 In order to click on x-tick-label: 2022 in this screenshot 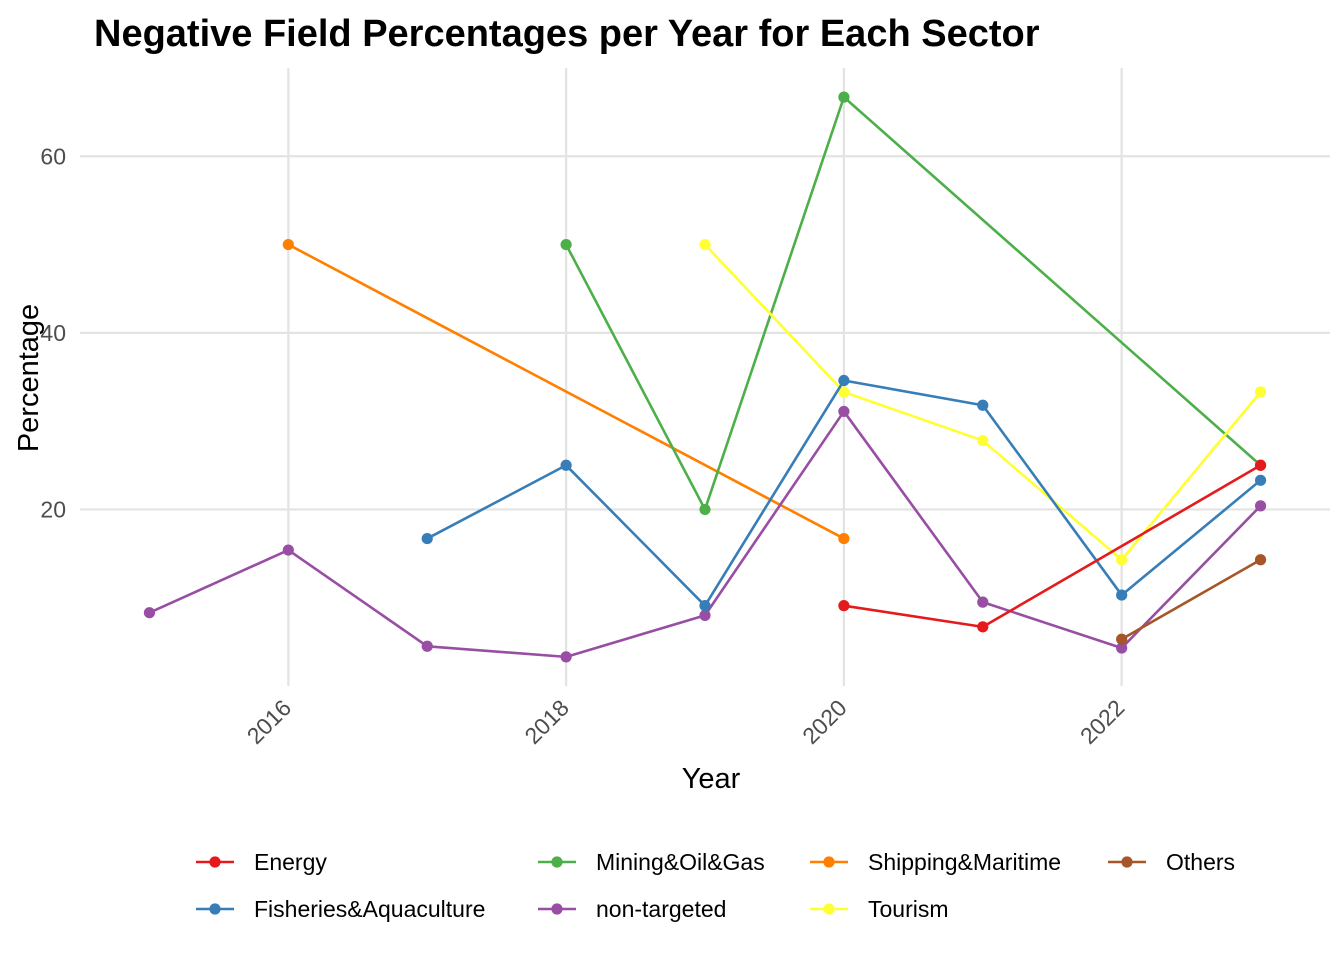, I will do `click(1102, 721)`.